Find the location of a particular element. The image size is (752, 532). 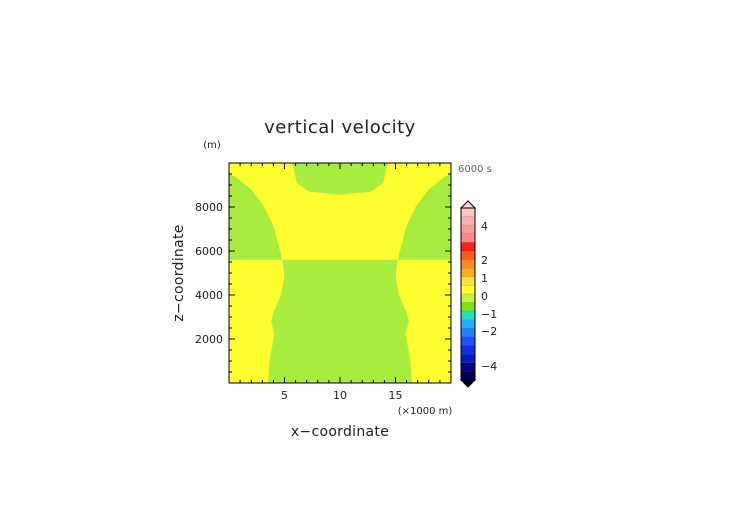

colorbar-top-arrow is located at coordinates (468, 204).